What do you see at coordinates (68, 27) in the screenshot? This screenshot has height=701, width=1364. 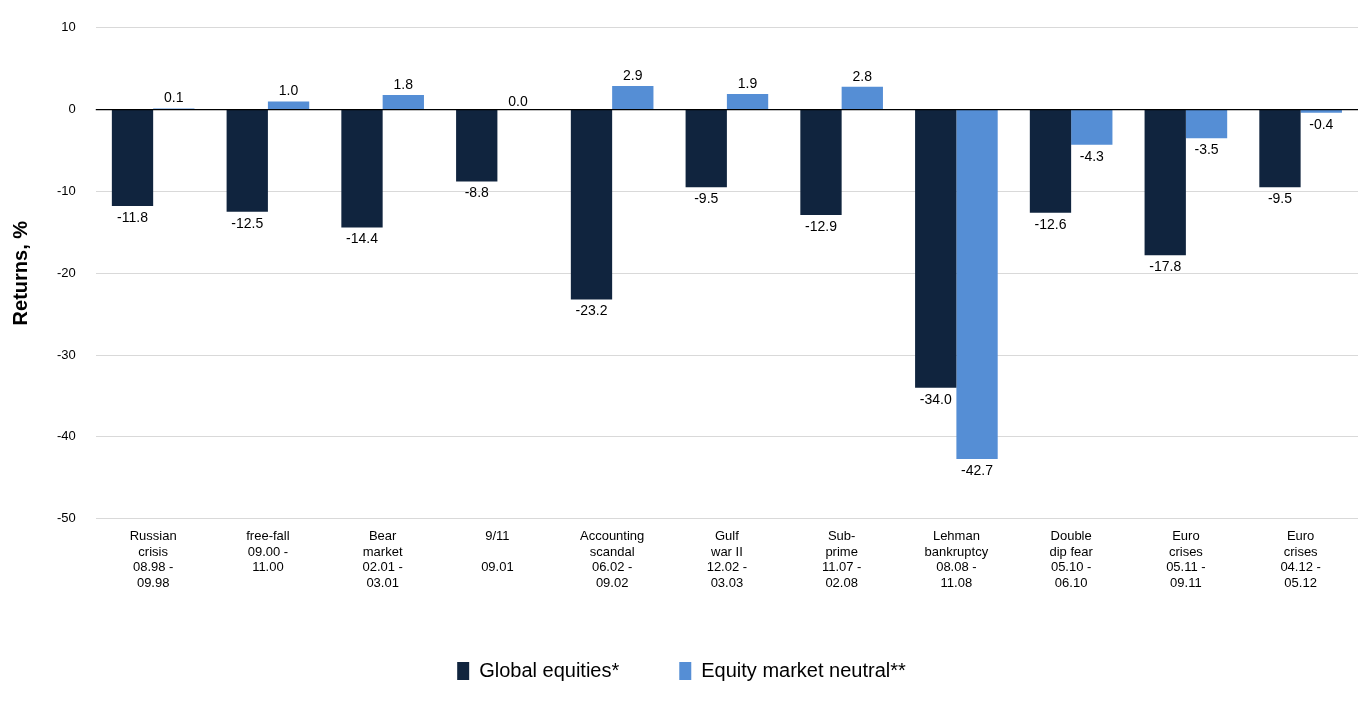 I see `y-tick-label: 10` at bounding box center [68, 27].